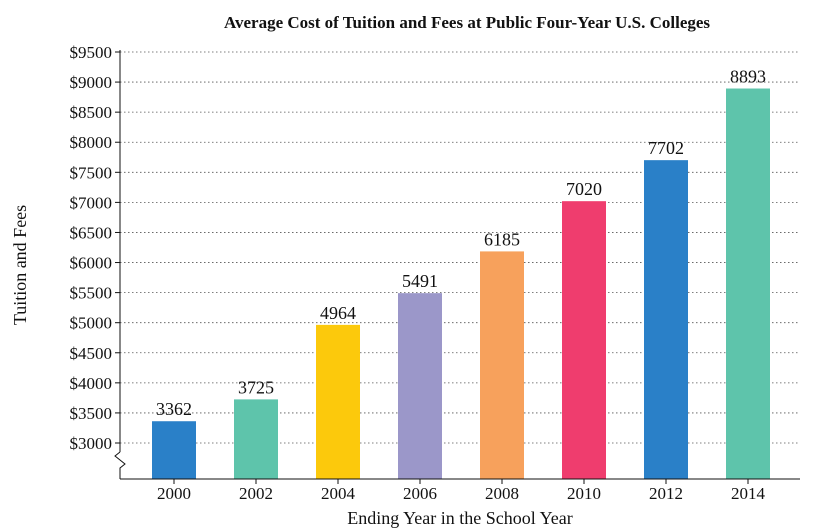  I want to click on data-label-2010: 7020, so click(584, 189).